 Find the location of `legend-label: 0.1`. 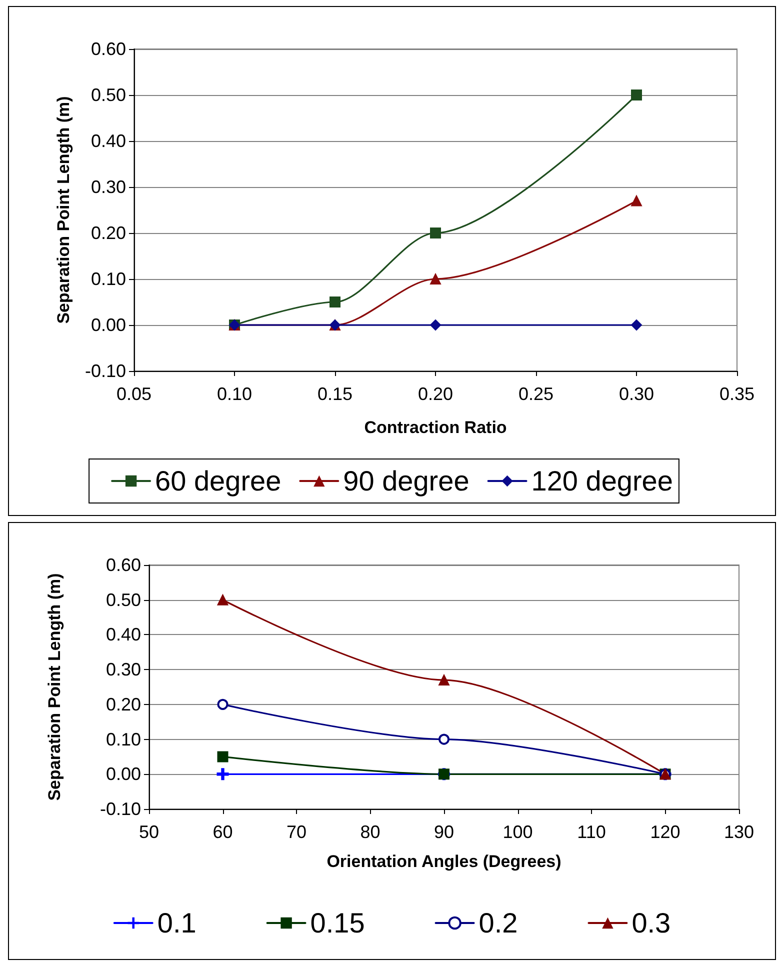

legend-label: 0.1 is located at coordinates (176, 923).